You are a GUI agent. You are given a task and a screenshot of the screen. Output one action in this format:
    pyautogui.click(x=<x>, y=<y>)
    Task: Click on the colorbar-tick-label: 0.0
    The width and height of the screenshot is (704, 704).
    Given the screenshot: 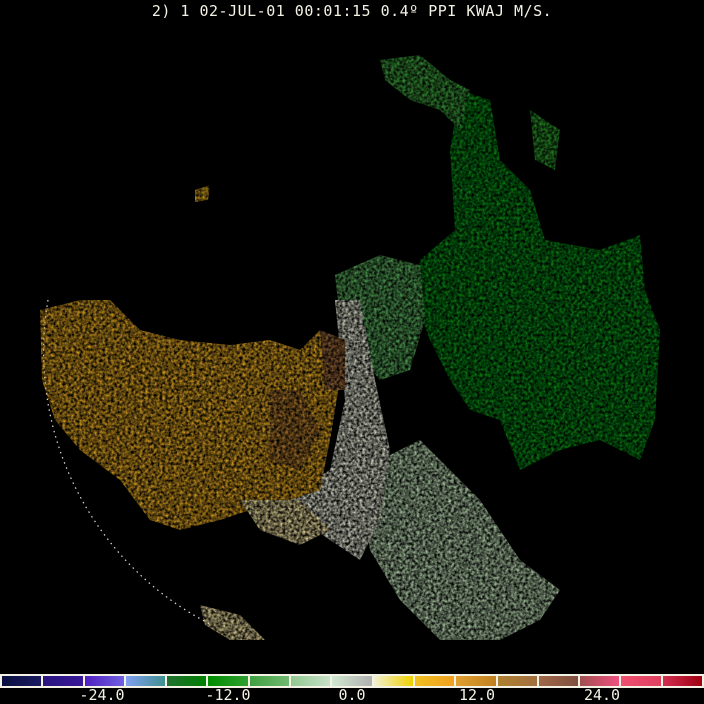 What is the action you would take?
    pyautogui.click(x=352, y=695)
    